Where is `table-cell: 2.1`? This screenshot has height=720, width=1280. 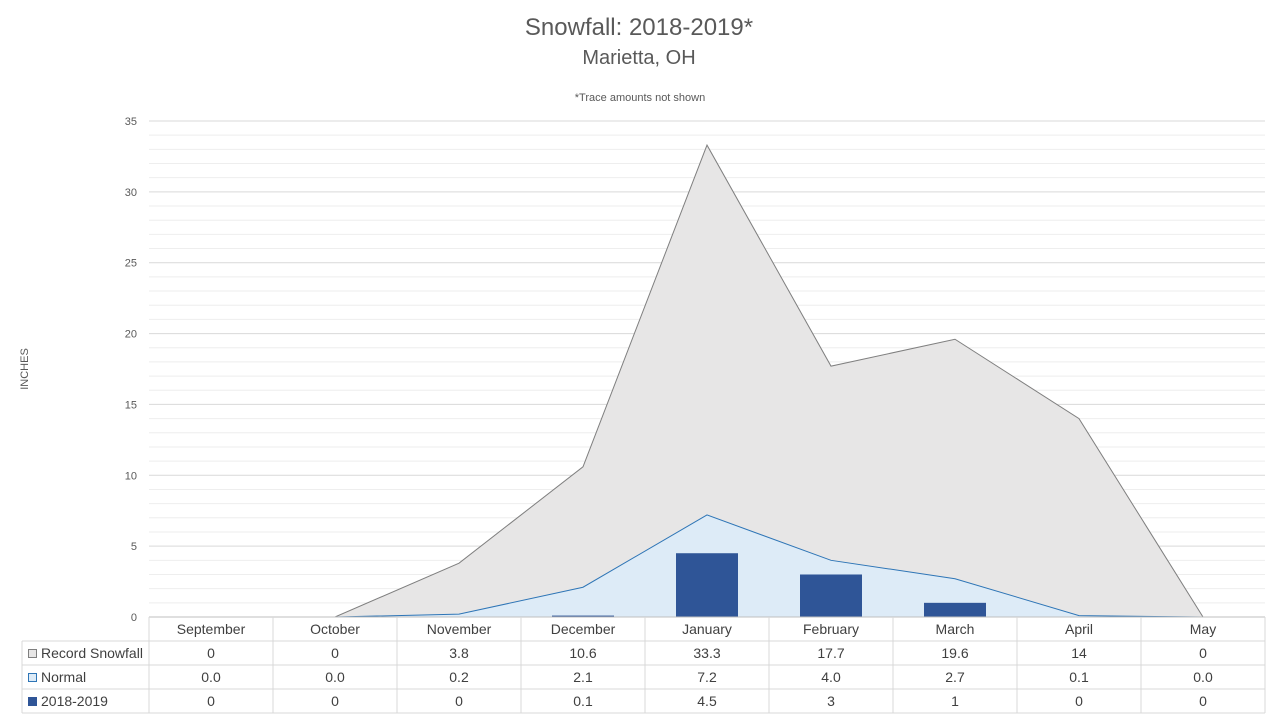
table-cell: 2.1 is located at coordinates (583, 677).